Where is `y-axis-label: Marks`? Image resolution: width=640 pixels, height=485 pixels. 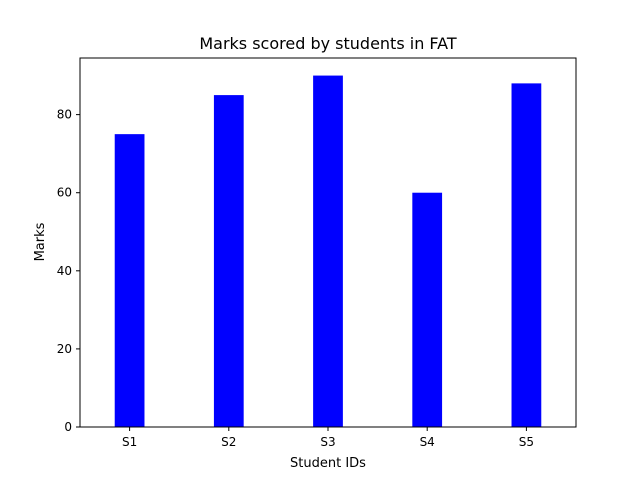 y-axis-label: Marks is located at coordinates (40, 241).